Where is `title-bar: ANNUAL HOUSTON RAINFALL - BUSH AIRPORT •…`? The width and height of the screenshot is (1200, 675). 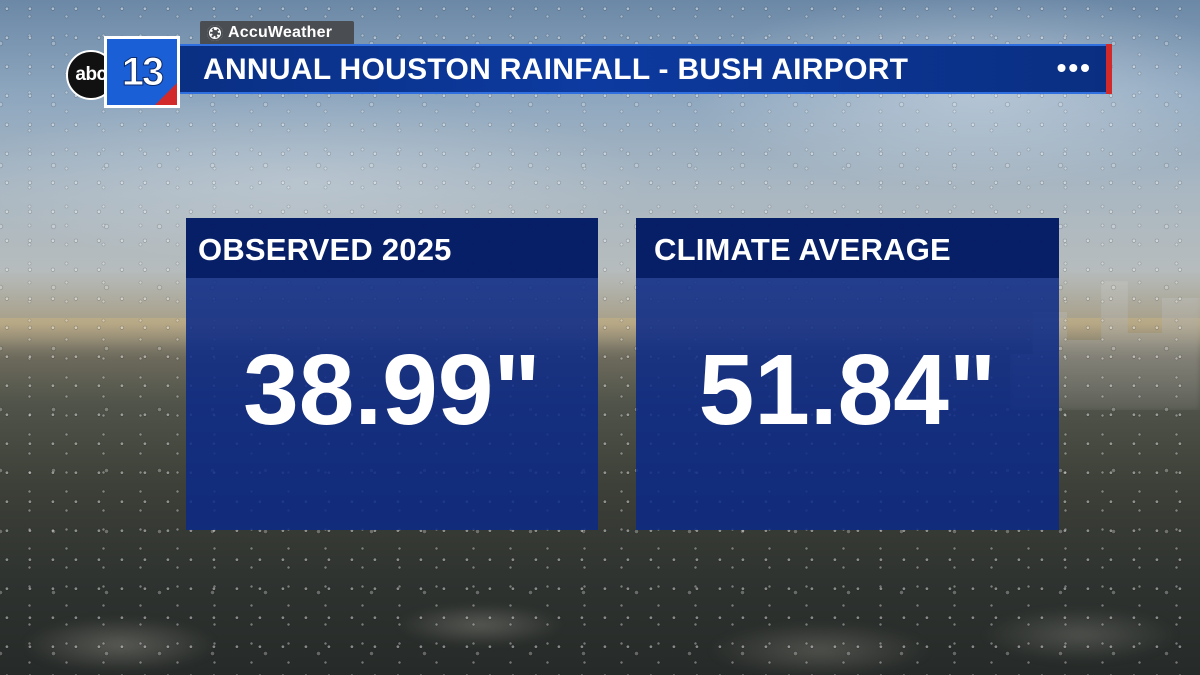
title-bar: ANNUAL HOUSTON RAINFALL - BUSH AIRPORT •… is located at coordinates (636, 69).